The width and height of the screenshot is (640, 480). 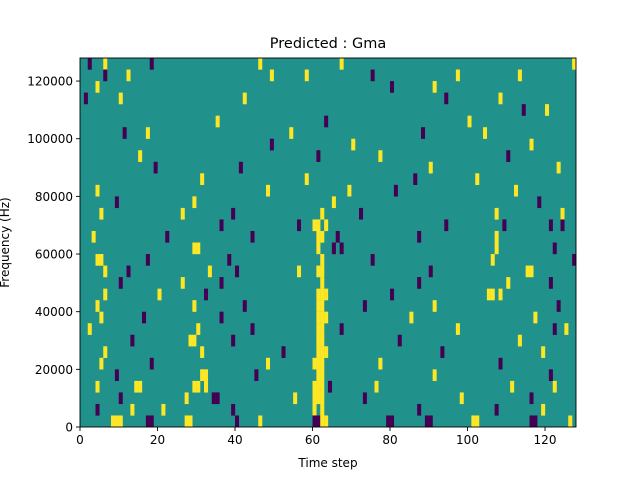 What do you see at coordinates (157, 440) in the screenshot?
I see `x-tick-label: 20` at bounding box center [157, 440].